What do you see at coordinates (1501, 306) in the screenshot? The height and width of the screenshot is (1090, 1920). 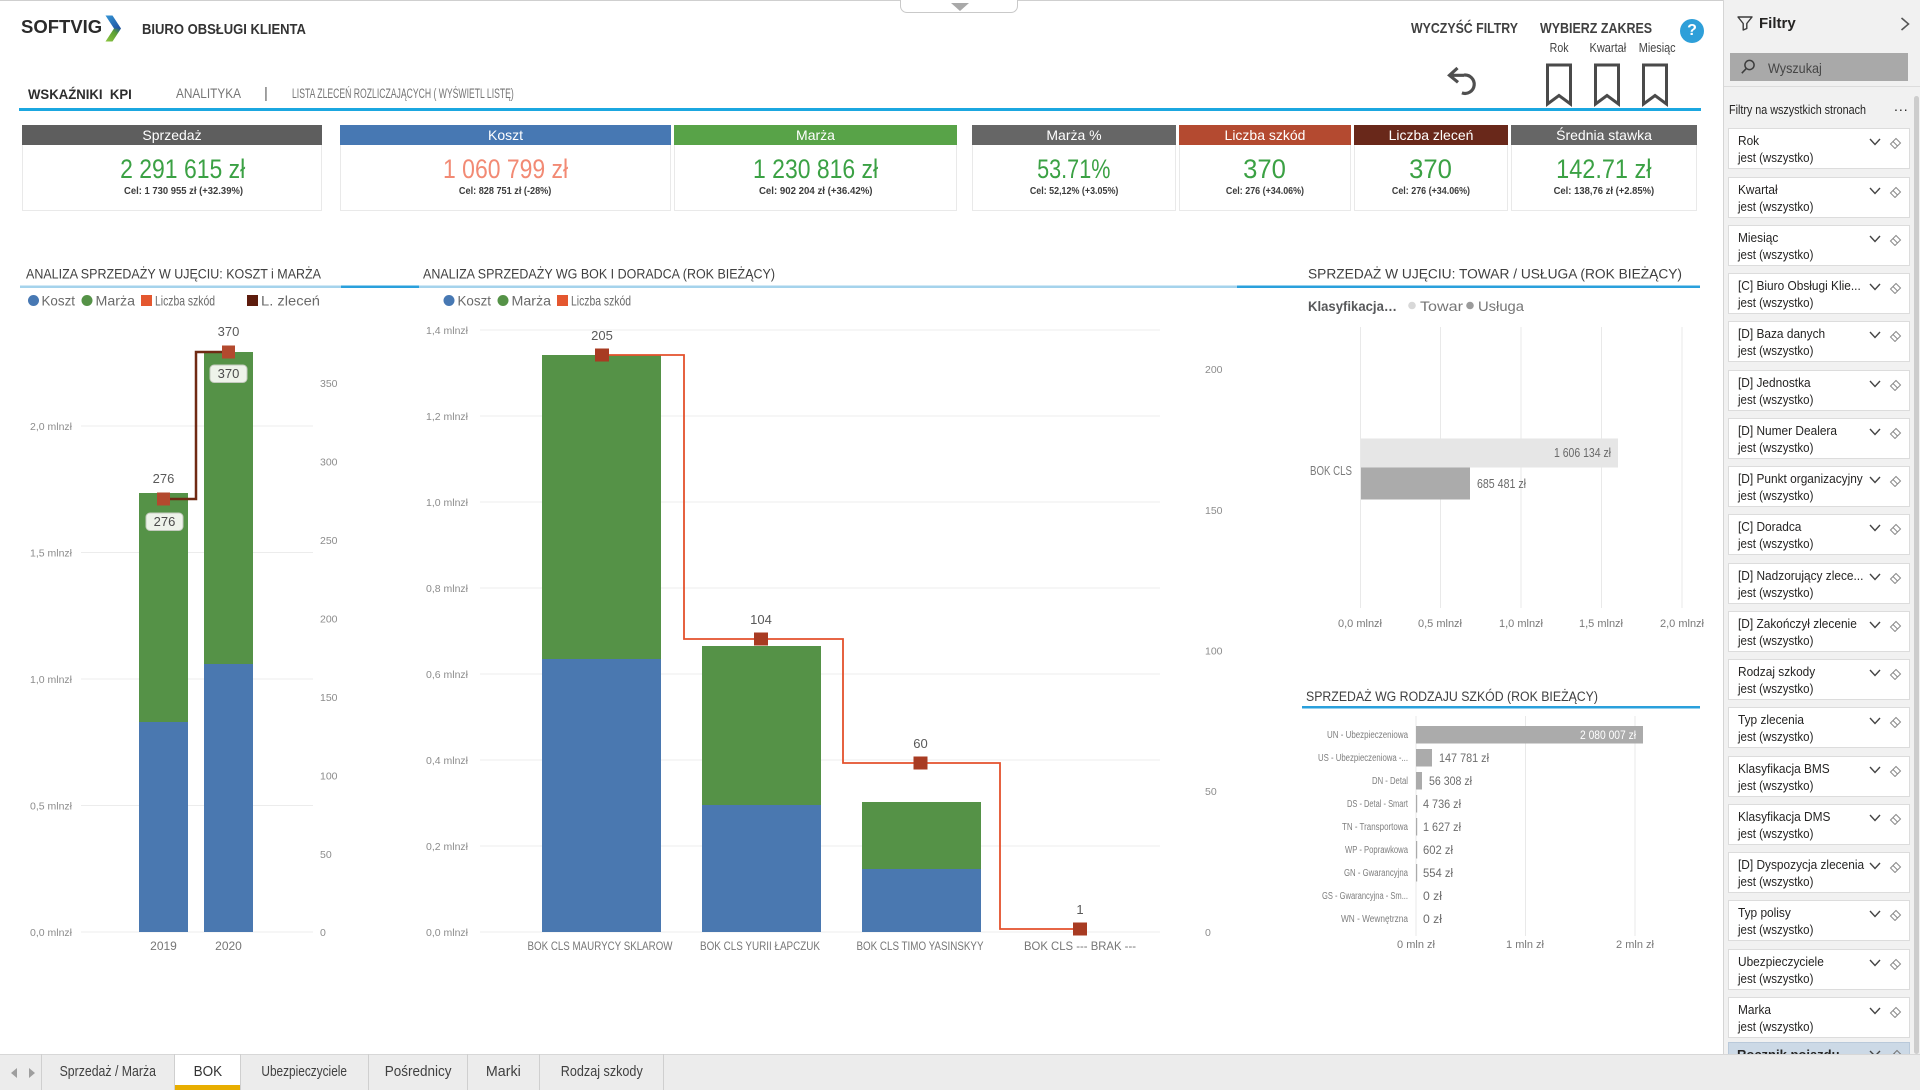 I see `svg-text: Usługa` at bounding box center [1501, 306].